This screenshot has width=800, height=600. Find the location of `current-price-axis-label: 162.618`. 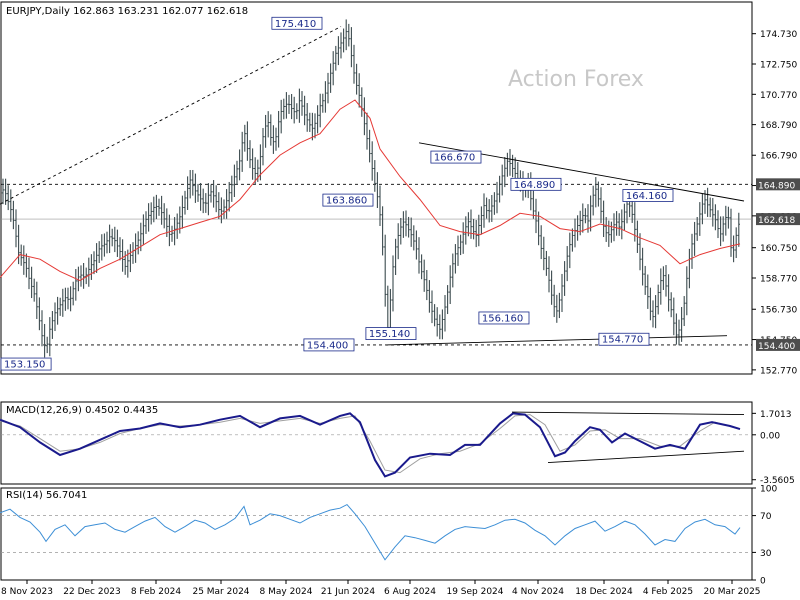

current-price-axis-label: 162.618 is located at coordinates (776, 221).